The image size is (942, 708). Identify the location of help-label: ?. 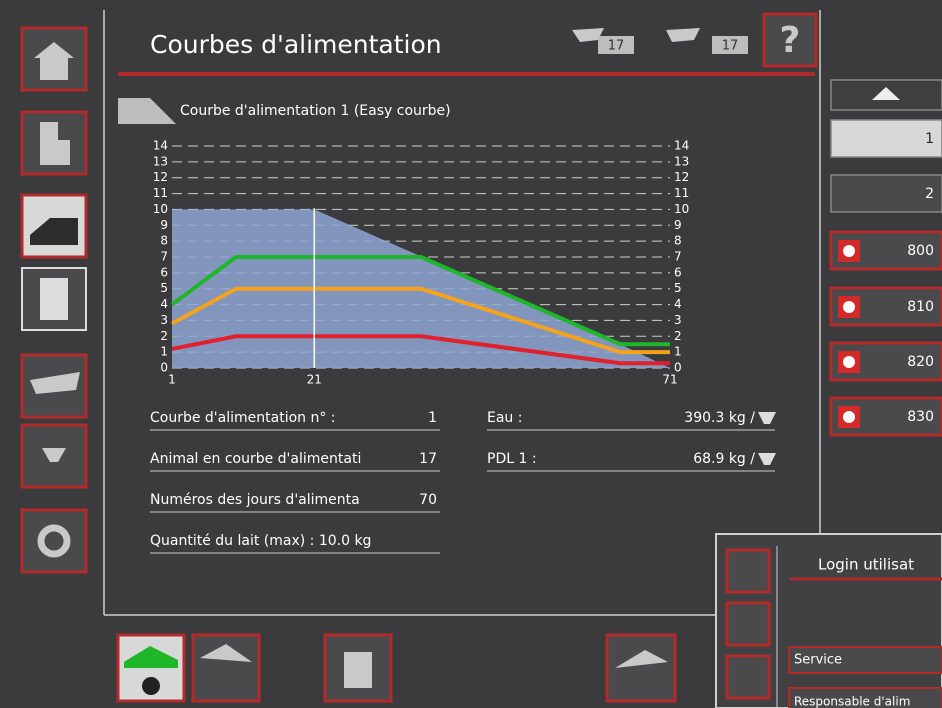
(790, 40).